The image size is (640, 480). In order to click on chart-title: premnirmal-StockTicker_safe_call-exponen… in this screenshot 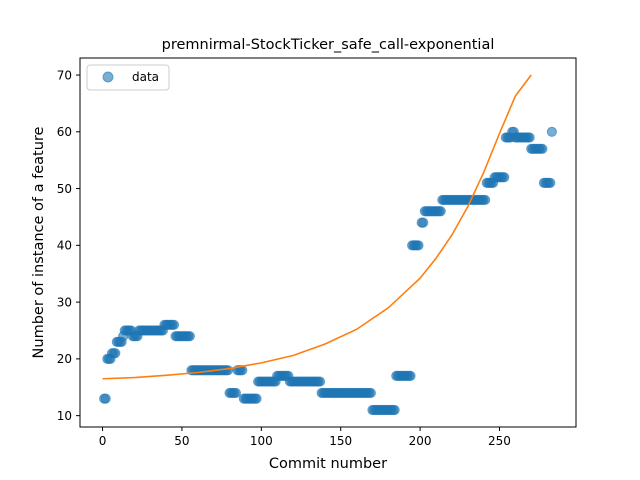, I will do `click(328, 45)`.